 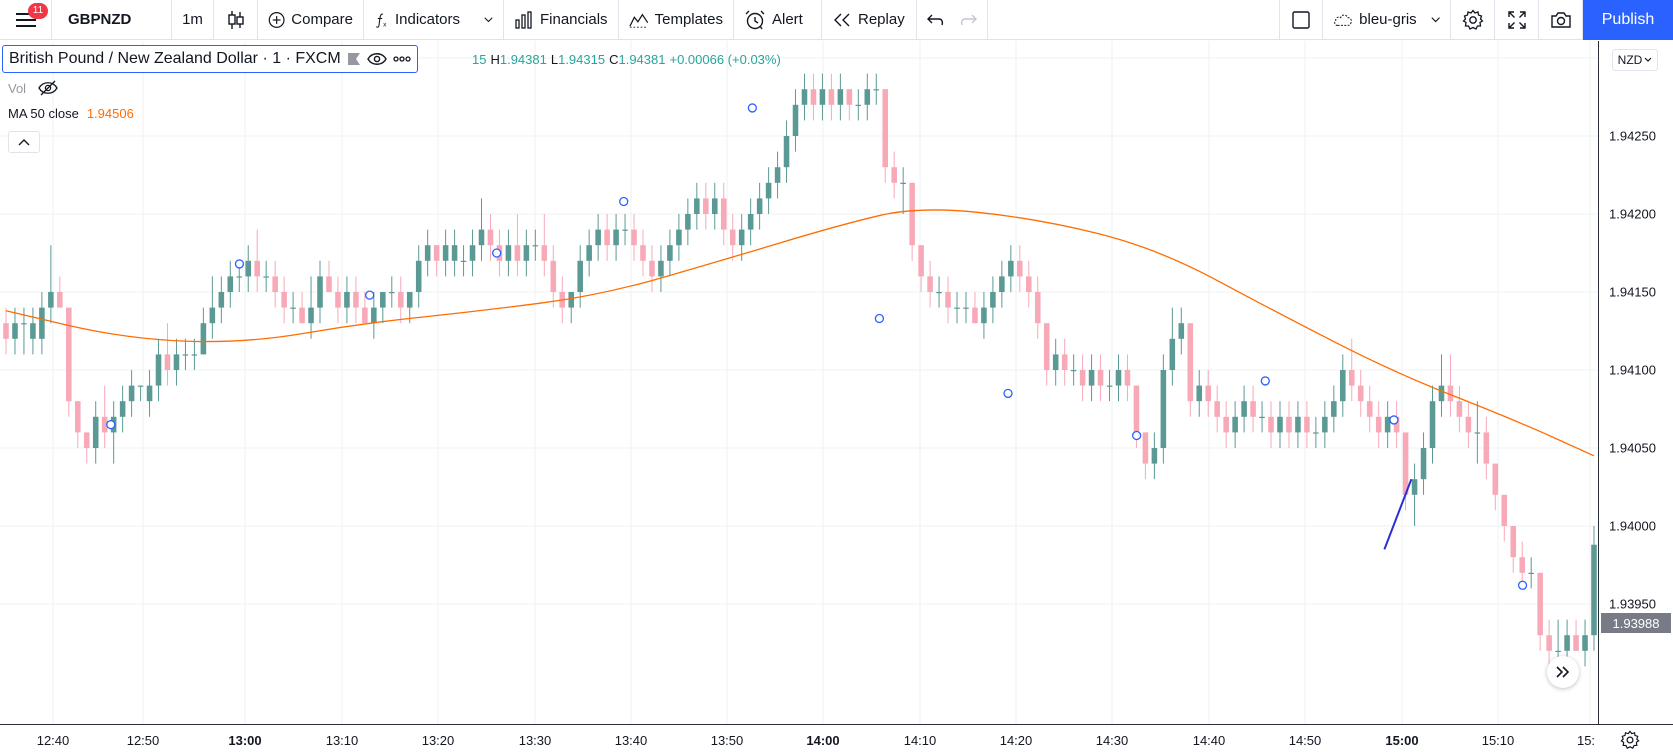 What do you see at coordinates (676, 20) in the screenshot?
I see `templates-button: Templates` at bounding box center [676, 20].